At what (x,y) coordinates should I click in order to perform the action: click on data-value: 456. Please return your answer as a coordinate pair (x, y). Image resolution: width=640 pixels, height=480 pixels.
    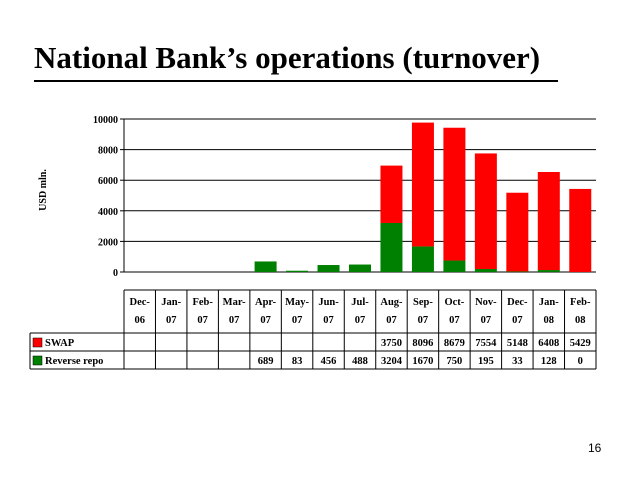
    Looking at the image, I should click on (329, 361).